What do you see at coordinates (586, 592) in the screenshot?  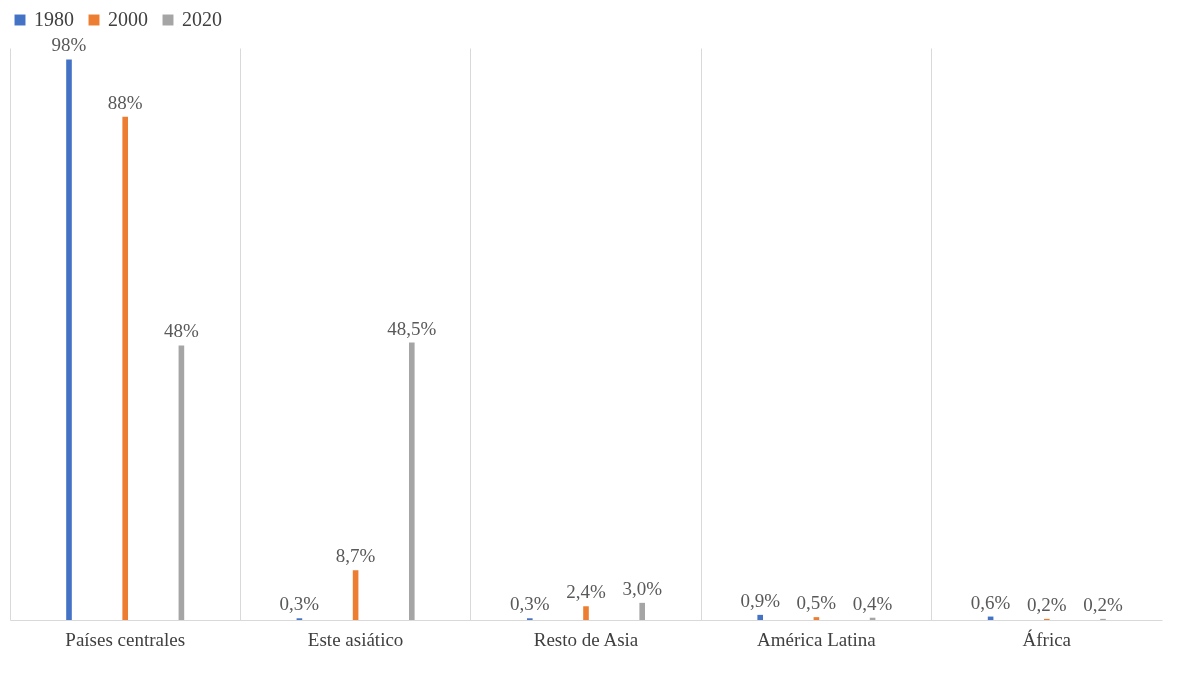 I see `data-label: 2,4%` at bounding box center [586, 592].